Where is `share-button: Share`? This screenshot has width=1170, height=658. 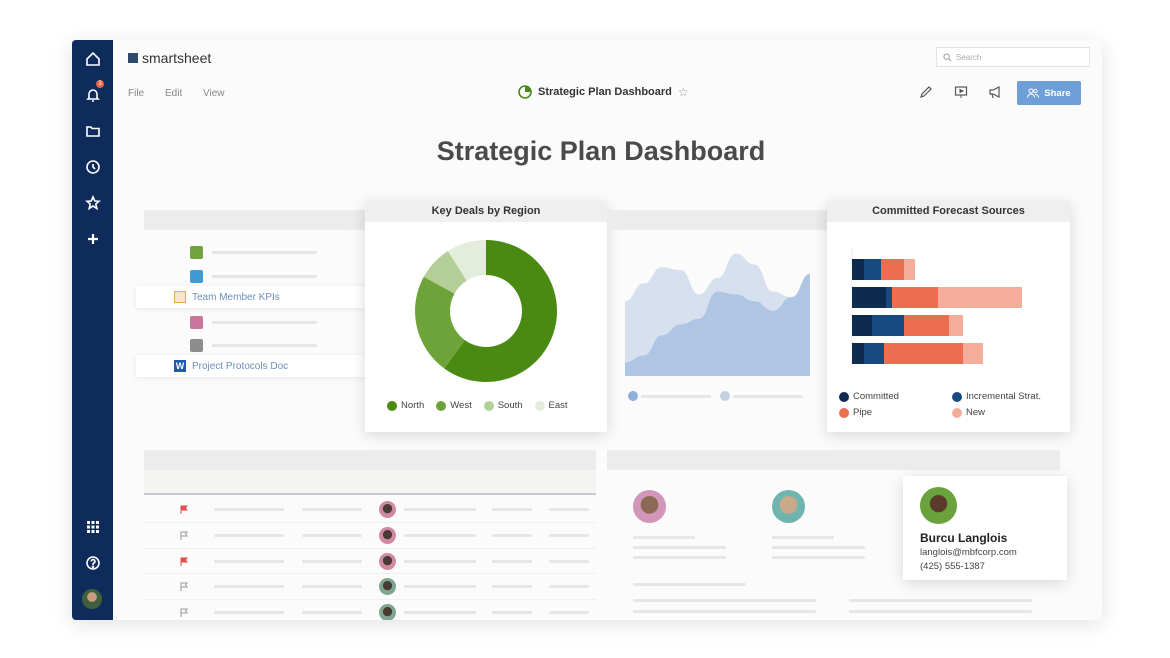 share-button: Share is located at coordinates (1049, 93).